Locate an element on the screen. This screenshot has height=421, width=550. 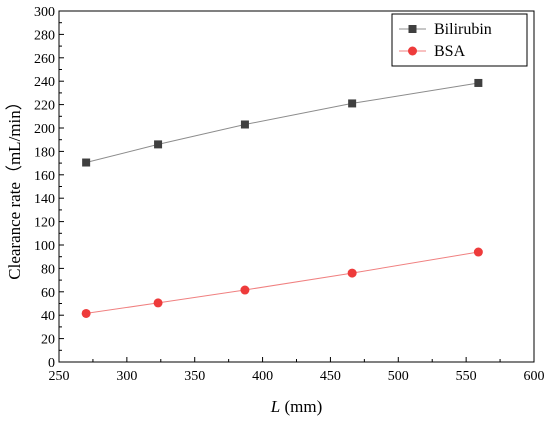
x-tick-label: 500 is located at coordinates (398, 376).